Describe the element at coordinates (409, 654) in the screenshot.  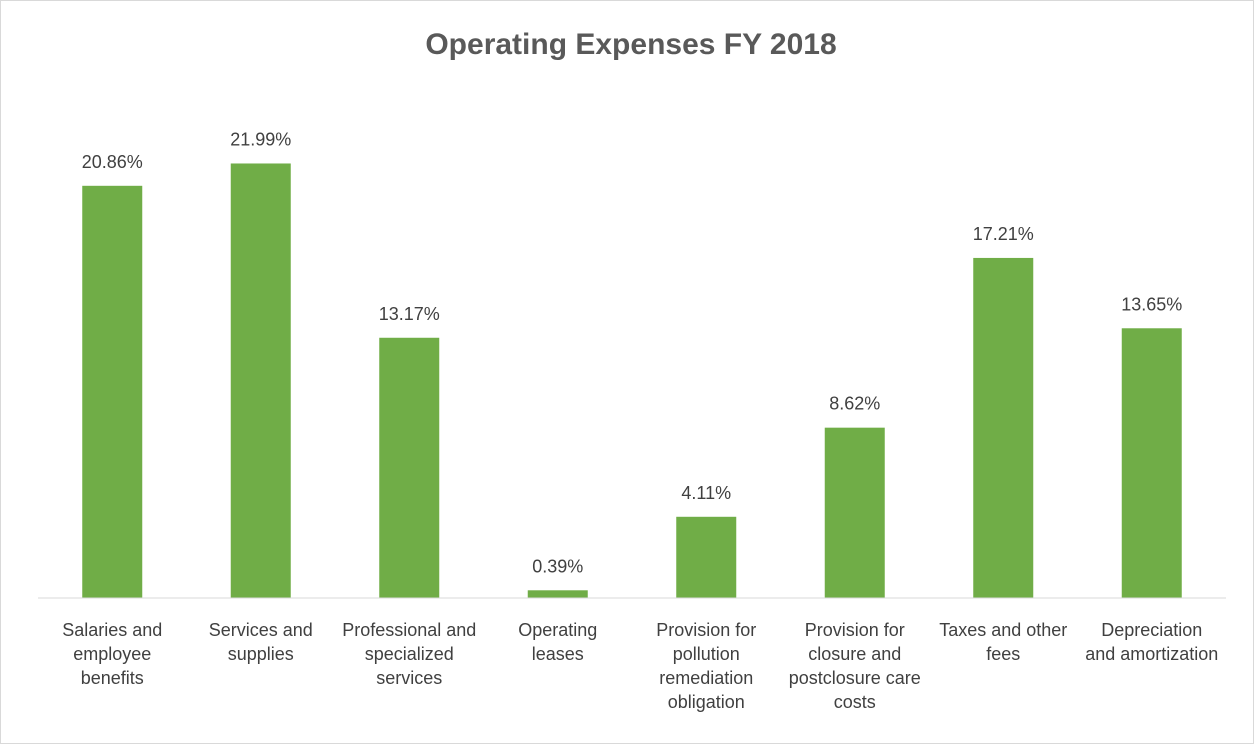
I see `x-tick-label: Professional and specialized services` at that location.